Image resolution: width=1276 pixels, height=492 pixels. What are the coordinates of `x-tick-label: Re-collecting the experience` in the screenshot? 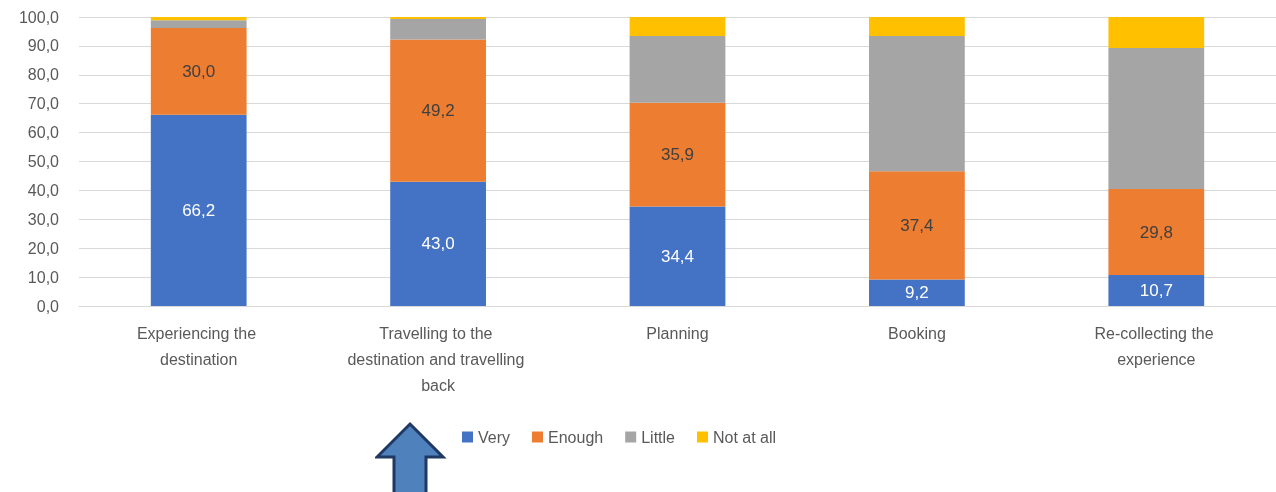 It's located at (1156, 346).